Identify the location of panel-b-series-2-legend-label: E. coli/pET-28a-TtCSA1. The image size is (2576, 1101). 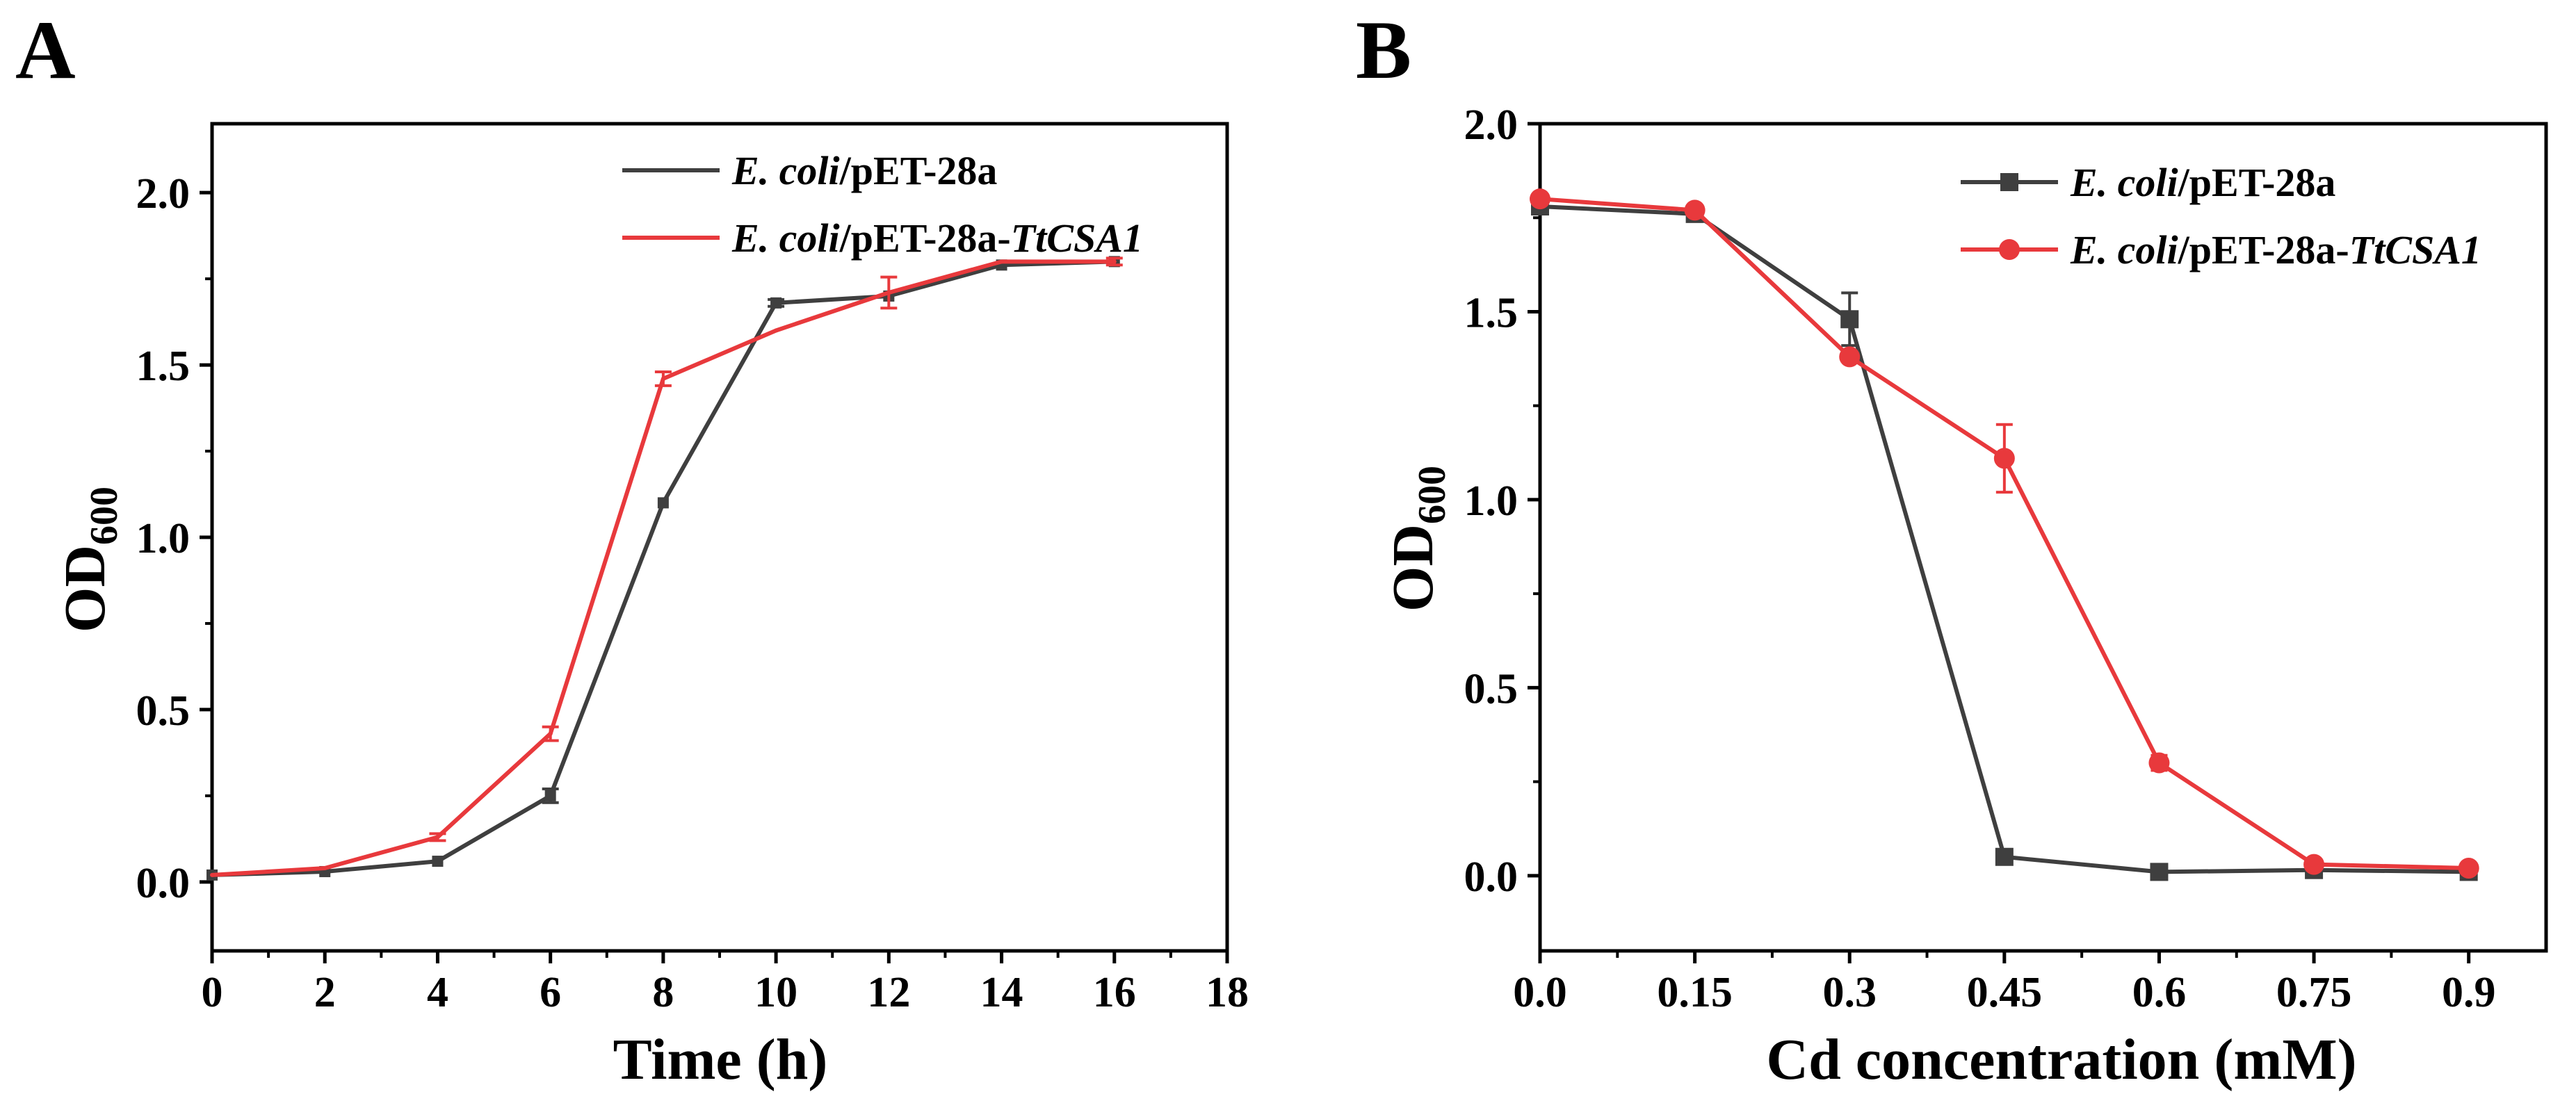
(2275, 249).